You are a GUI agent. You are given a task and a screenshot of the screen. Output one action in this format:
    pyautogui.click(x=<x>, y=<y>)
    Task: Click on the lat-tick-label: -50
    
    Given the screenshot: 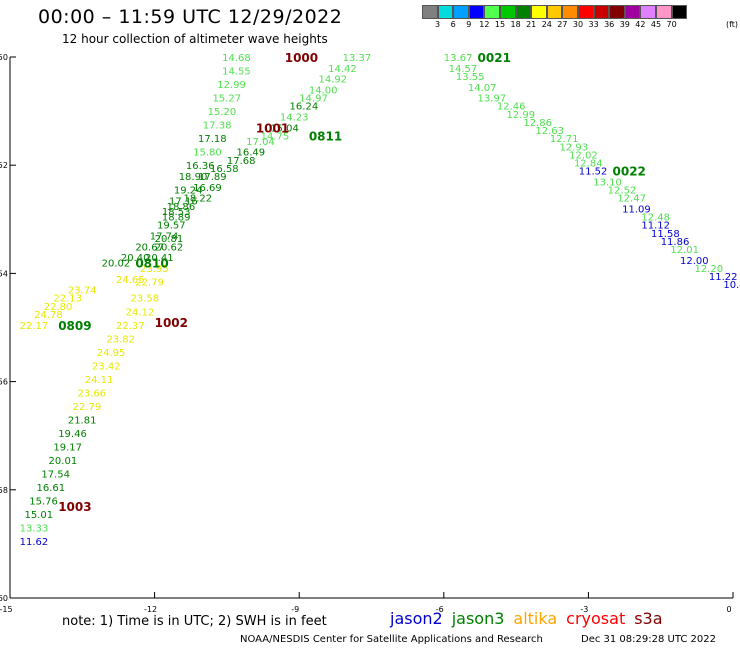 What is the action you would take?
    pyautogui.click(x=4, y=57)
    